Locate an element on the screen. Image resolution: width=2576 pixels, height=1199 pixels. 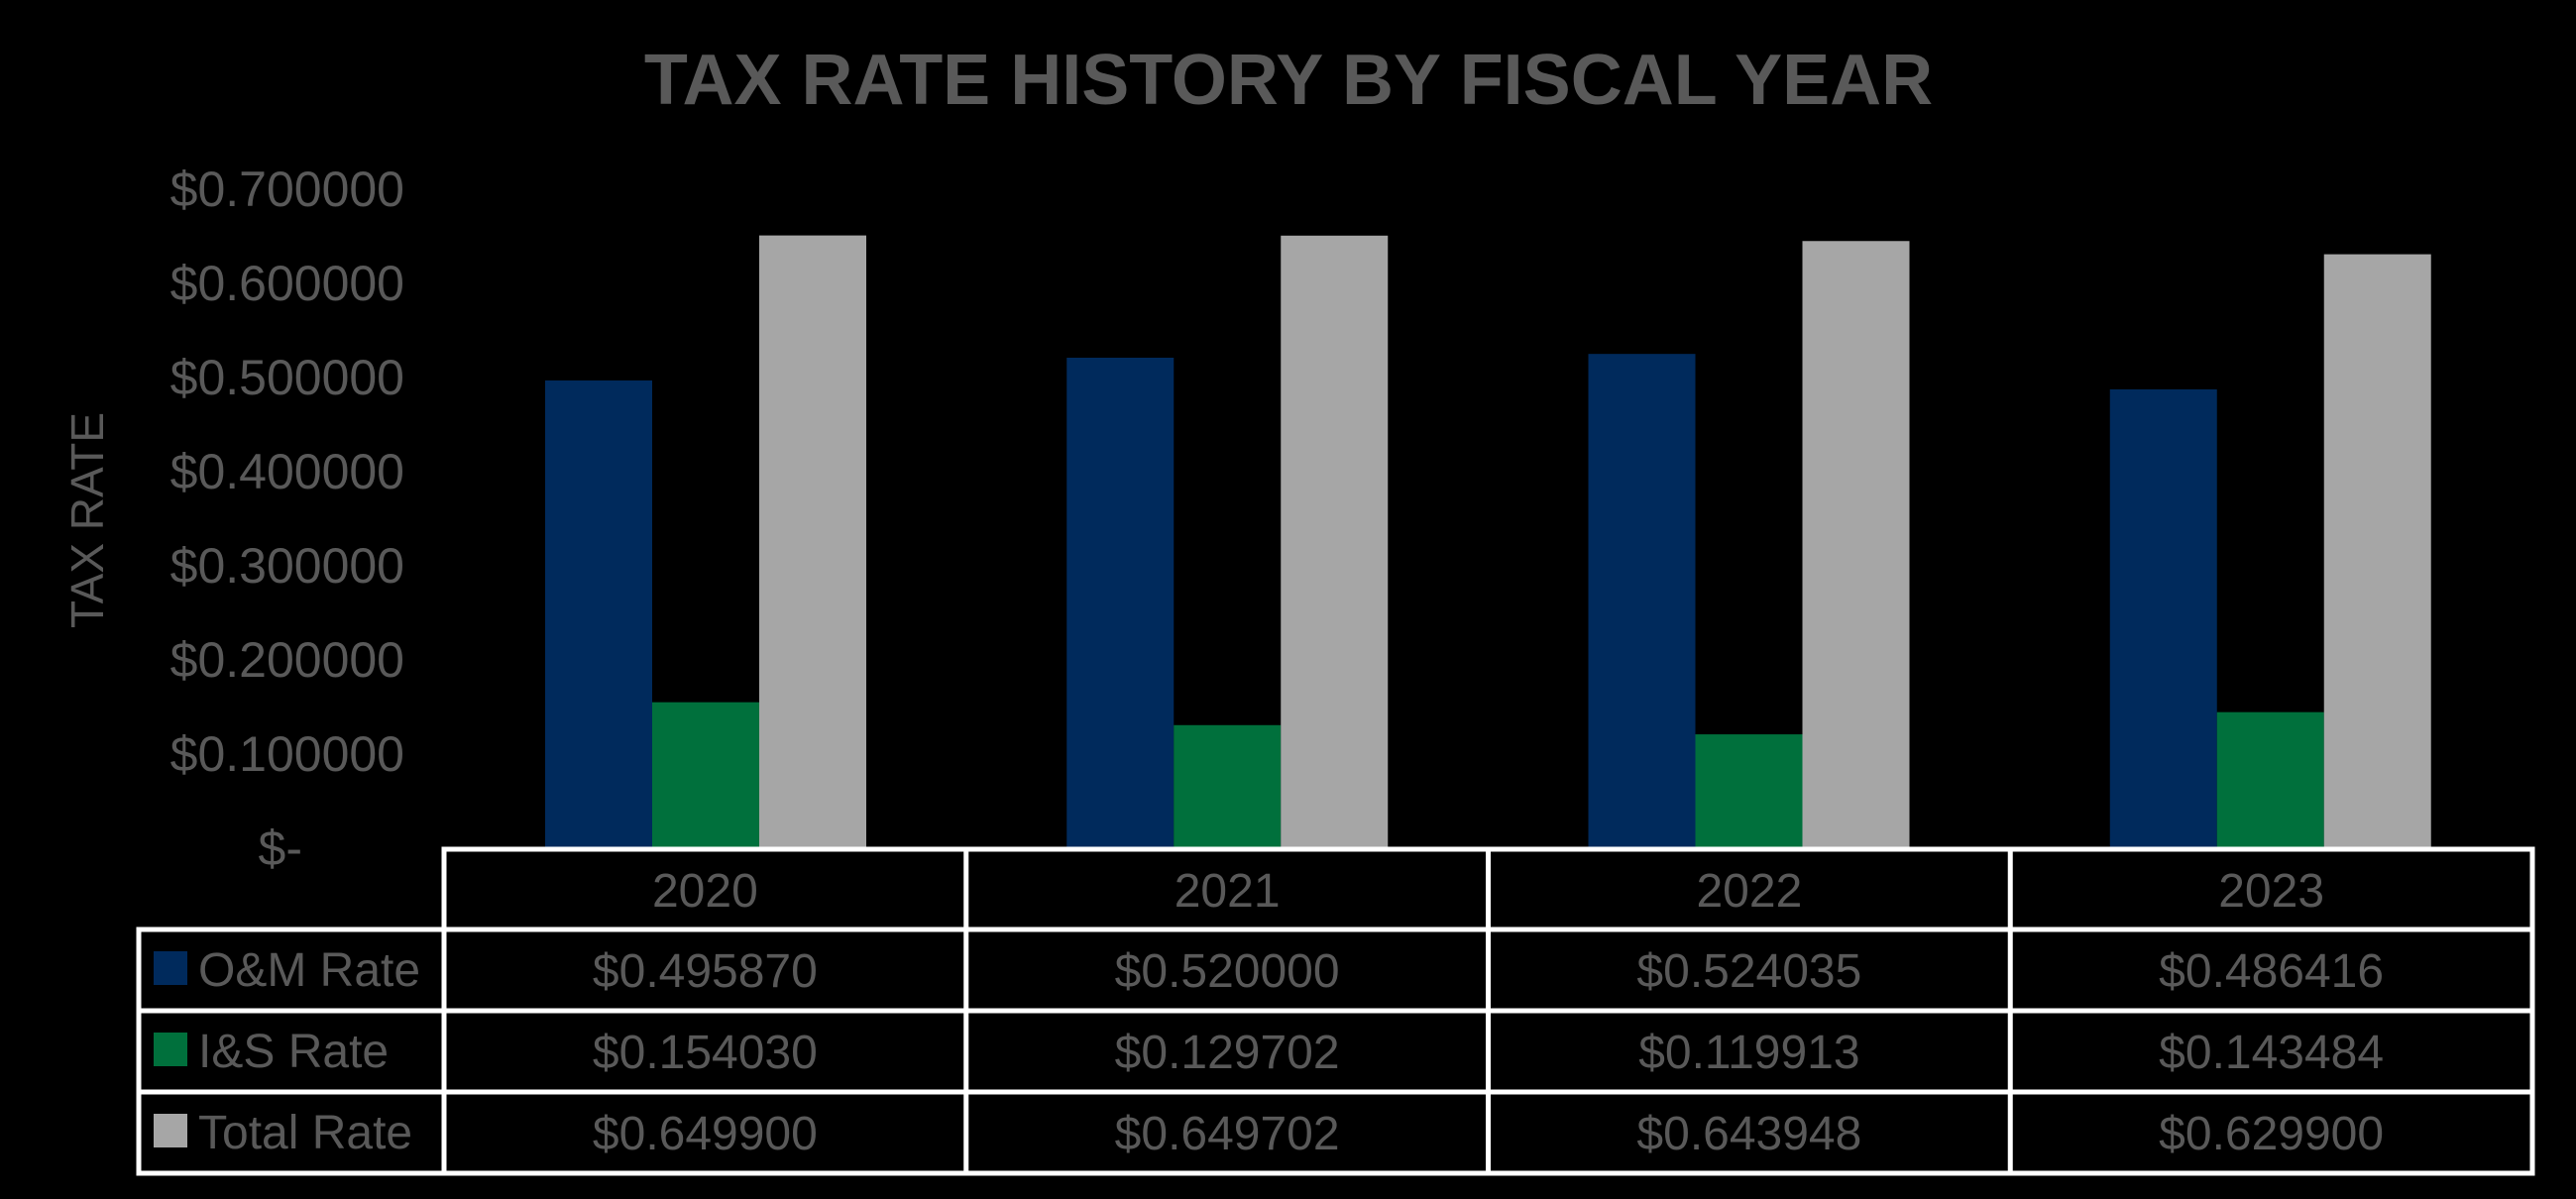
bar-o-m-rate-2021 is located at coordinates (1120, 602).